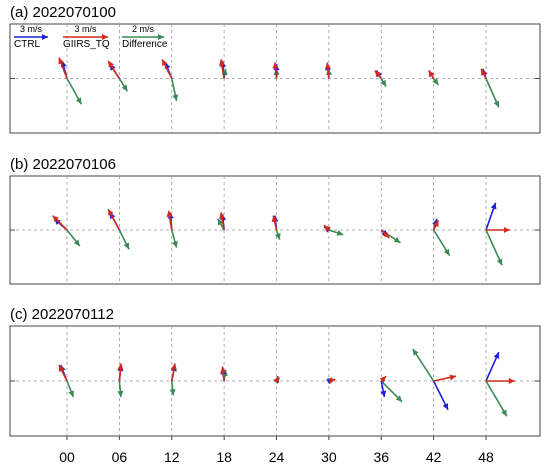  Describe the element at coordinates (381, 457) in the screenshot. I see `x-tick-label: 36` at that location.